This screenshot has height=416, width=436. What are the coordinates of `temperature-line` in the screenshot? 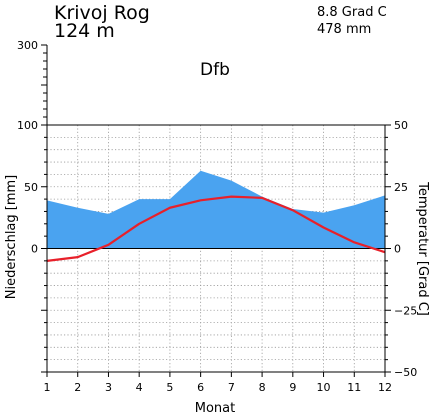 It's located at (216, 228).